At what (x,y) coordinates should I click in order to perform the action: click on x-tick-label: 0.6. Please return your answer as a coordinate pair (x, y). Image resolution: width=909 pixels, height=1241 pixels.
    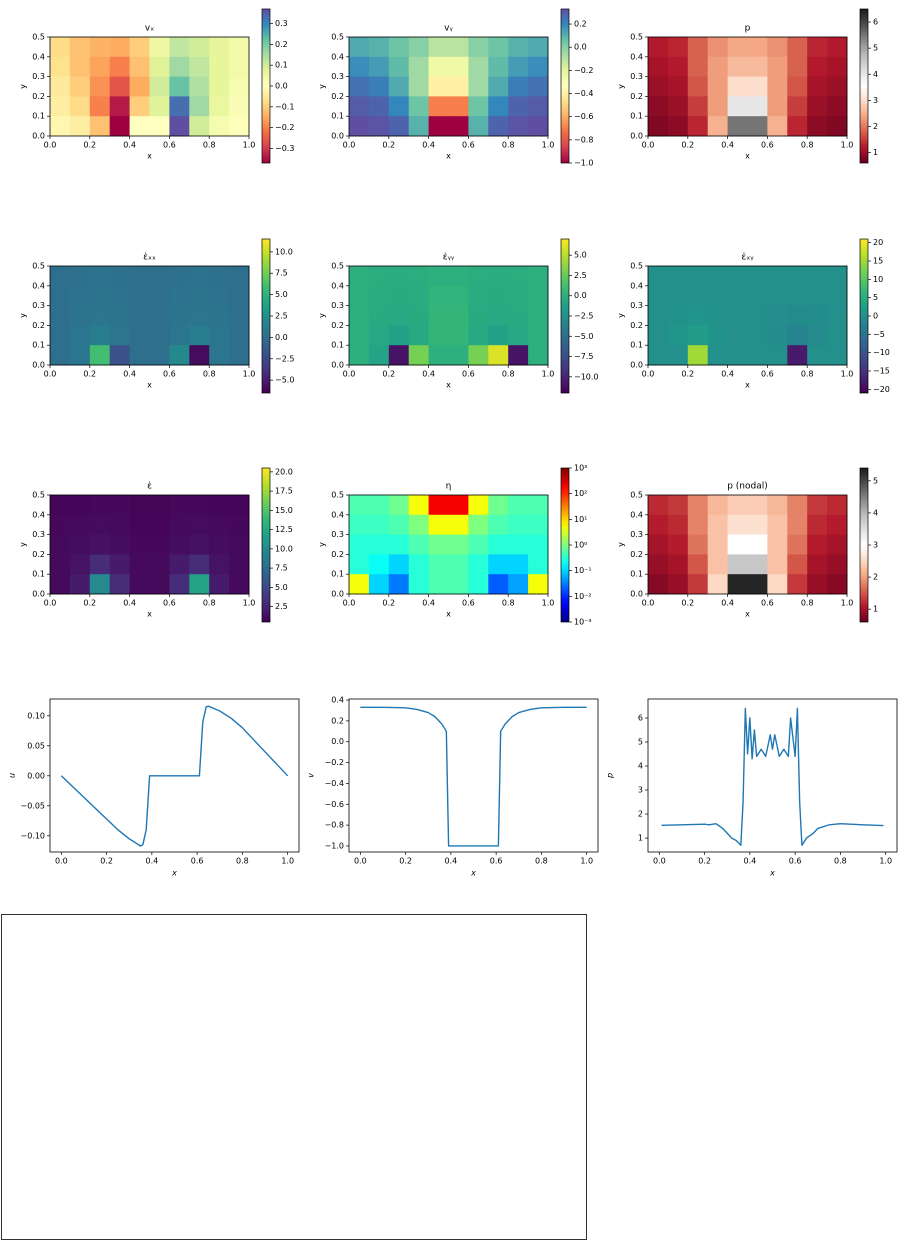
    Looking at the image, I should click on (496, 861).